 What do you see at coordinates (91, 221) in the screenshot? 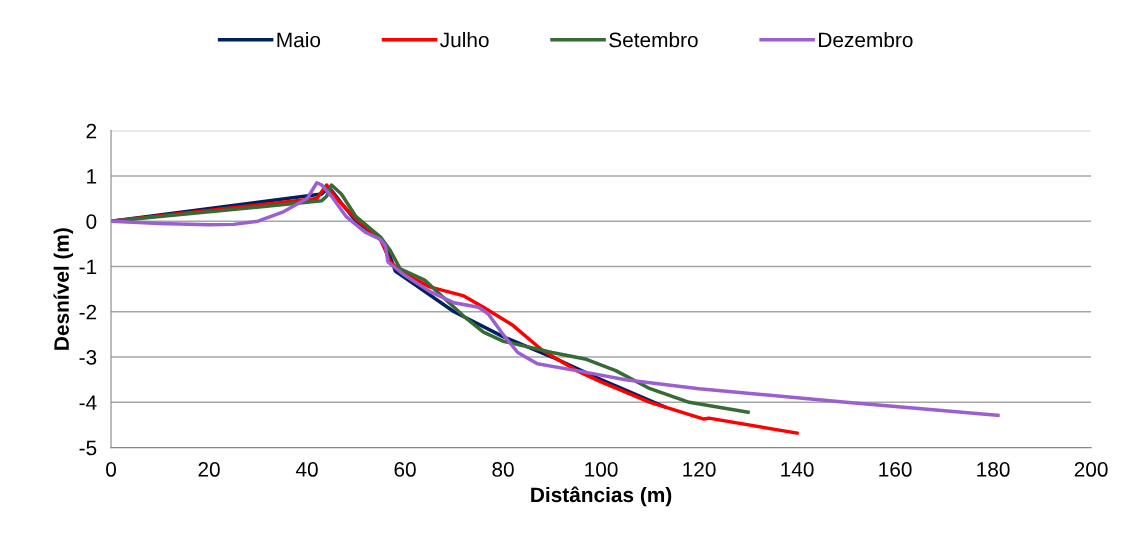
I see `y-tick-label: 0` at bounding box center [91, 221].